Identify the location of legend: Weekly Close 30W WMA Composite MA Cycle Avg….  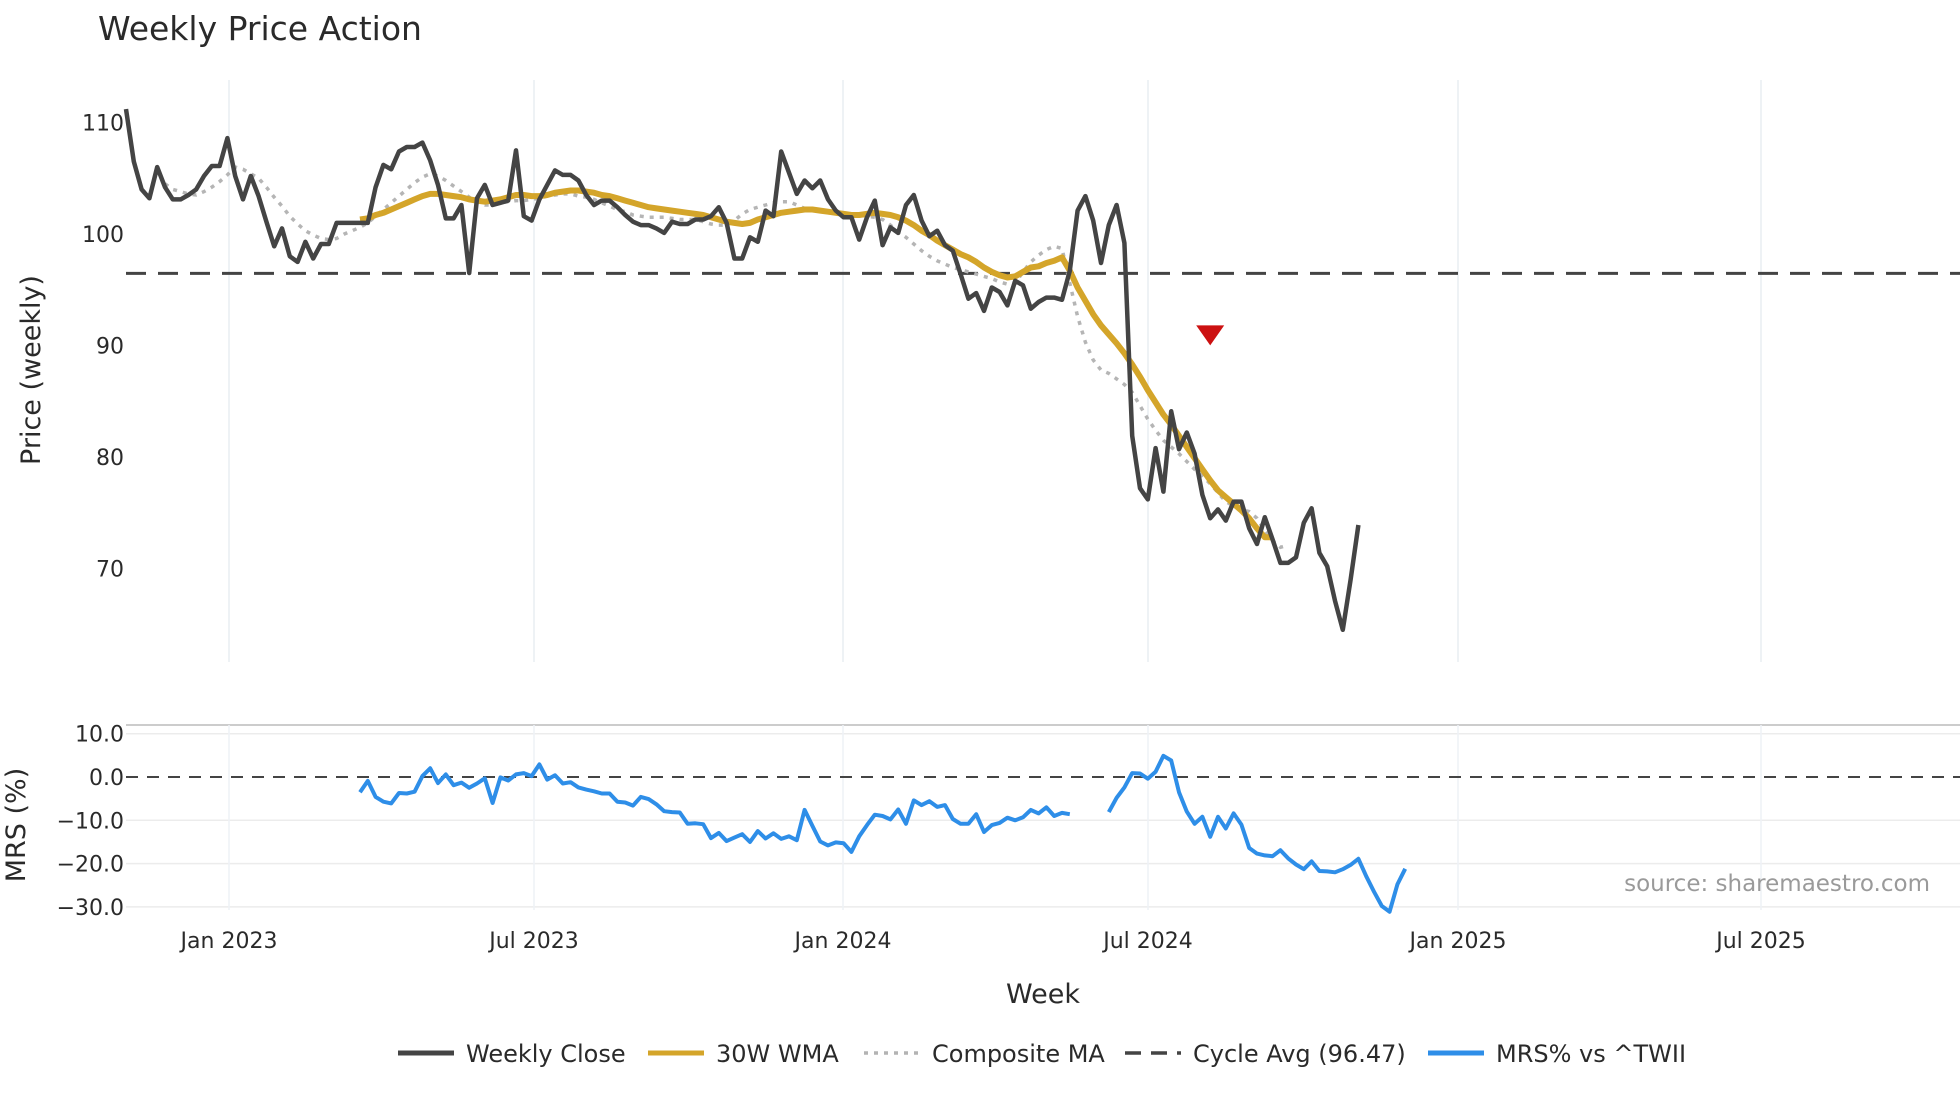
(1042, 1054).